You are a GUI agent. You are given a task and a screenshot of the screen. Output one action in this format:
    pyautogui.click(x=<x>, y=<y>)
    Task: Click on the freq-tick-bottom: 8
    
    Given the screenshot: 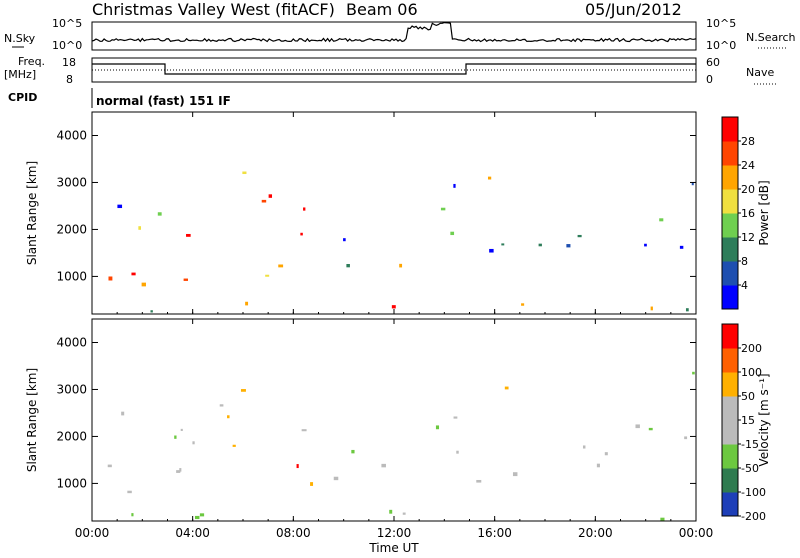 What is the action you would take?
    pyautogui.click(x=69, y=79)
    